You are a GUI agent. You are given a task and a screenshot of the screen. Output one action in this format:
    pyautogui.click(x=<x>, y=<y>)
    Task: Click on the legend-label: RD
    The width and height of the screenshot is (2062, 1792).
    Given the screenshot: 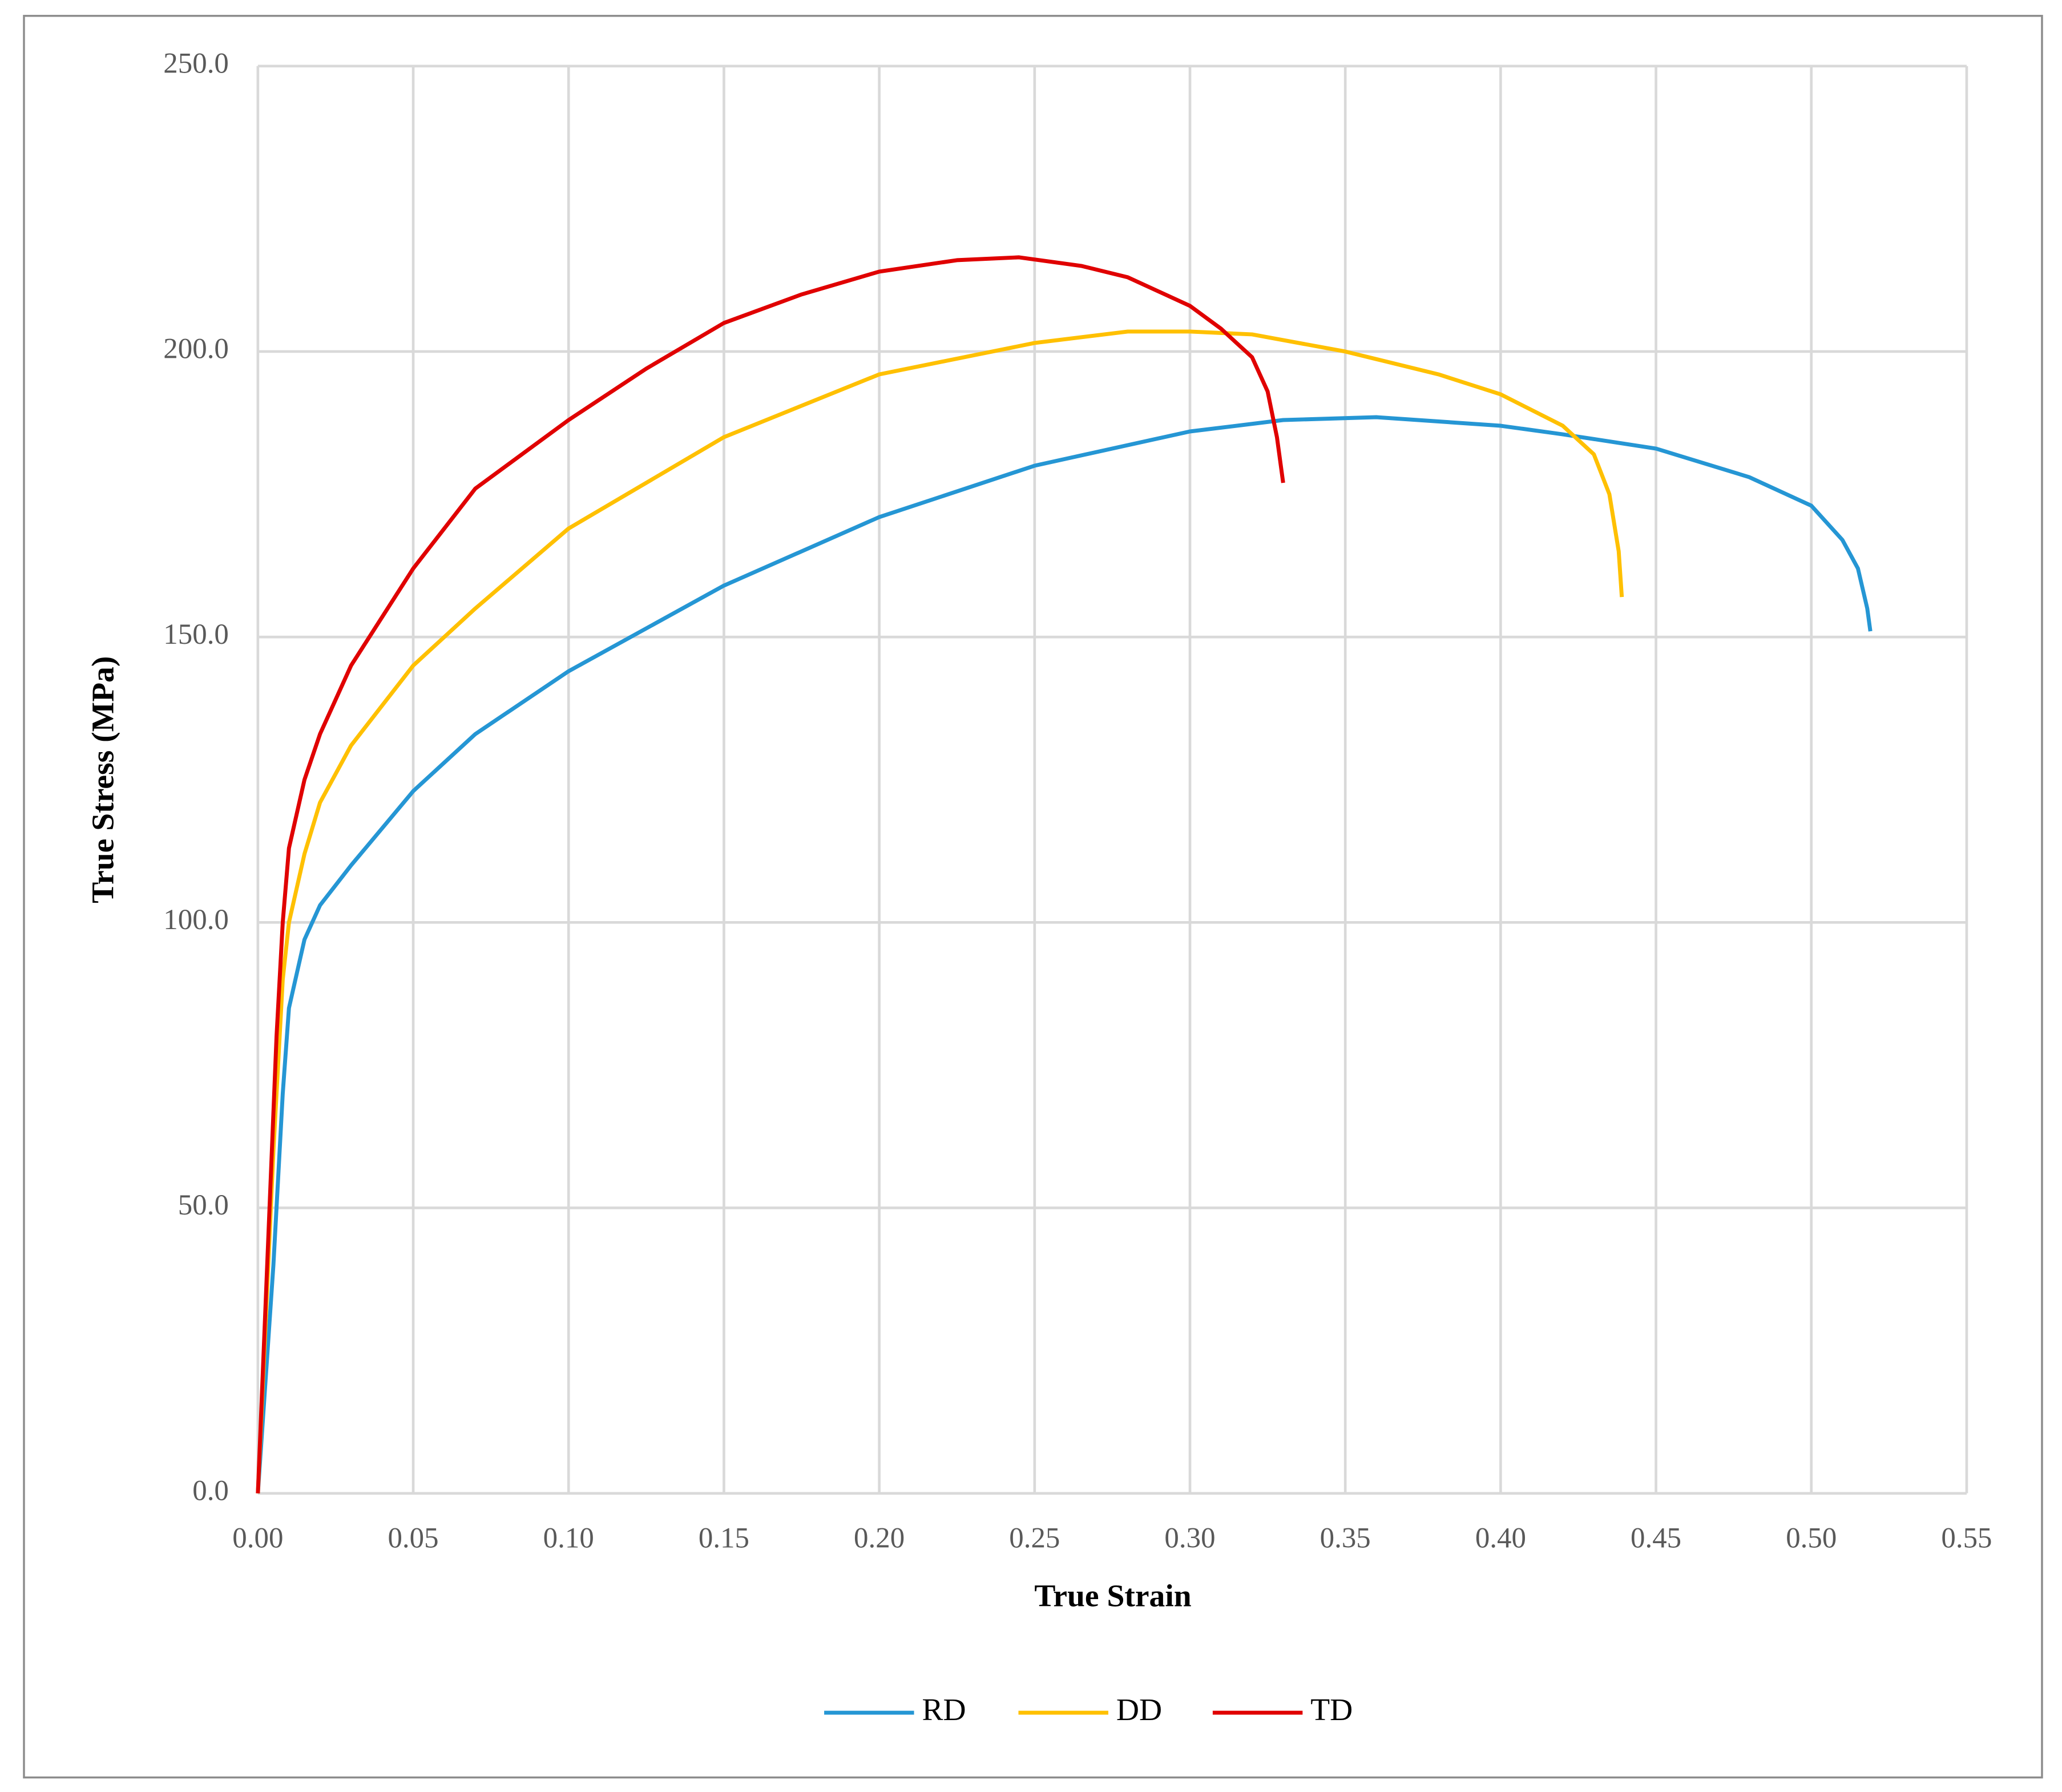 What is the action you would take?
    pyautogui.click(x=944, y=1710)
    